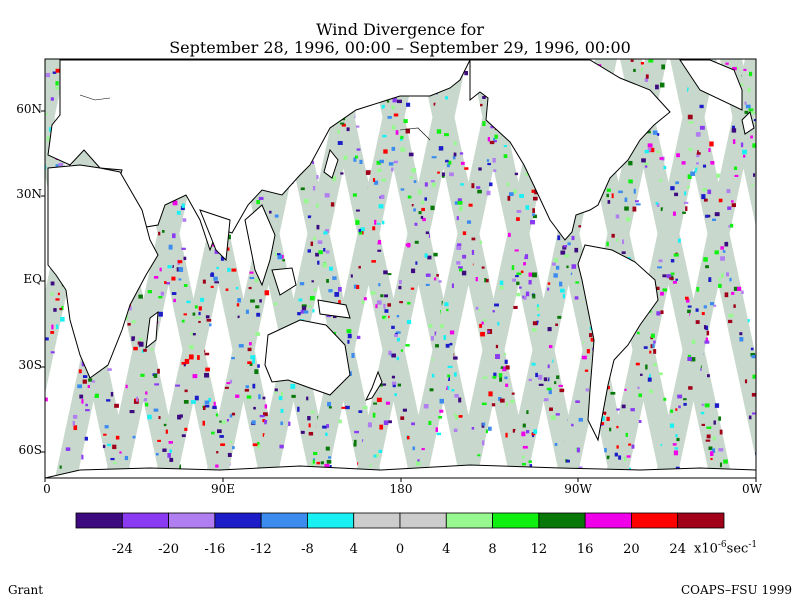  What do you see at coordinates (215, 549) in the screenshot?
I see `colorbar-tick-label: -16` at bounding box center [215, 549].